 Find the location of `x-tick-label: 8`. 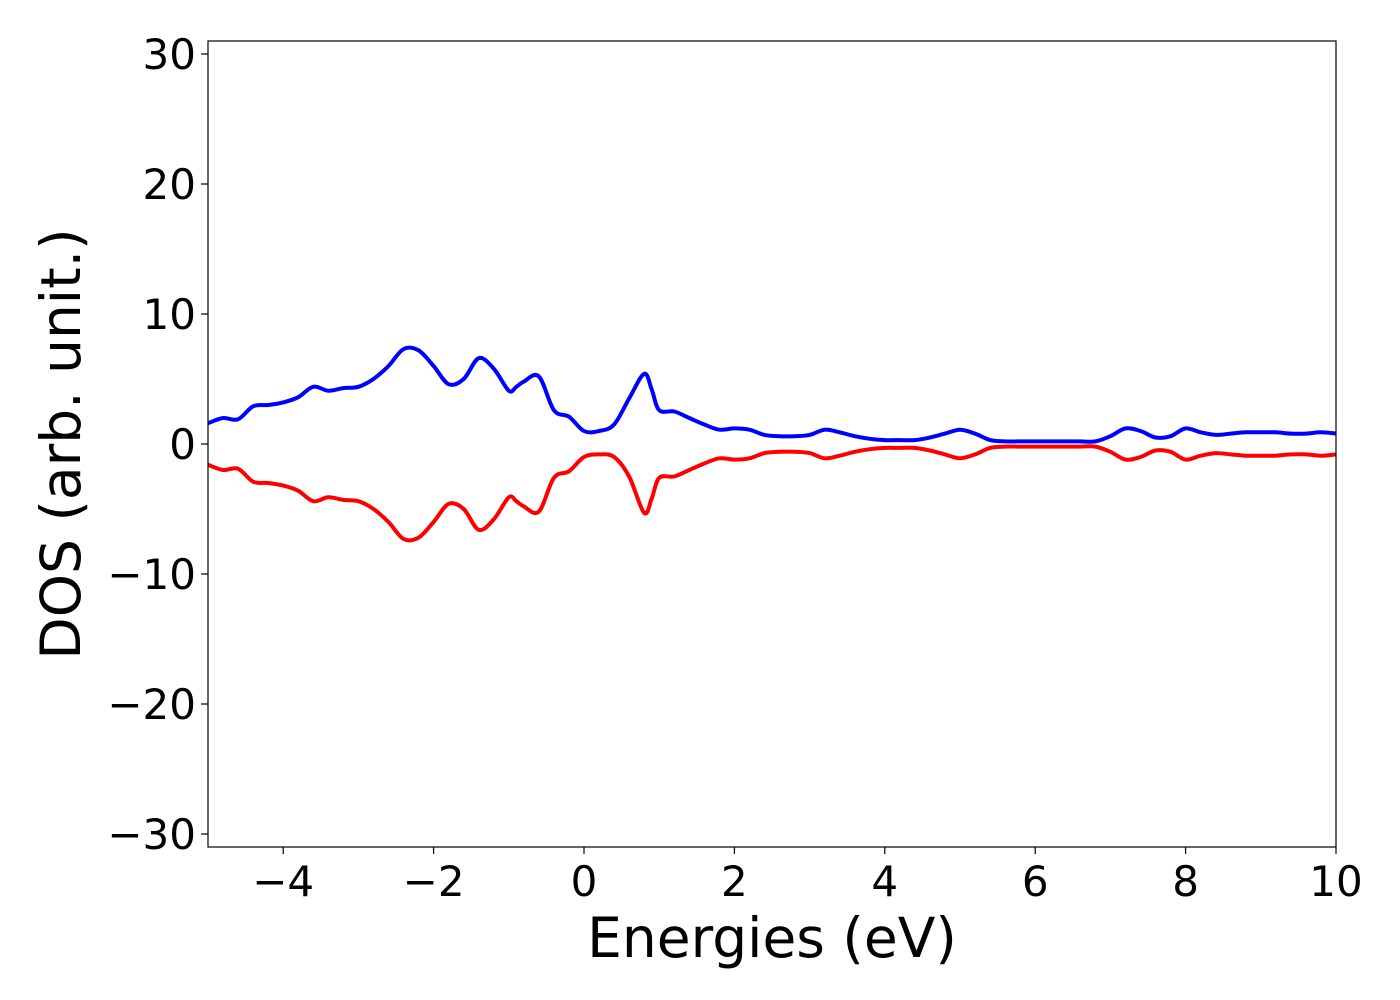

x-tick-label: 8 is located at coordinates (1185, 881).